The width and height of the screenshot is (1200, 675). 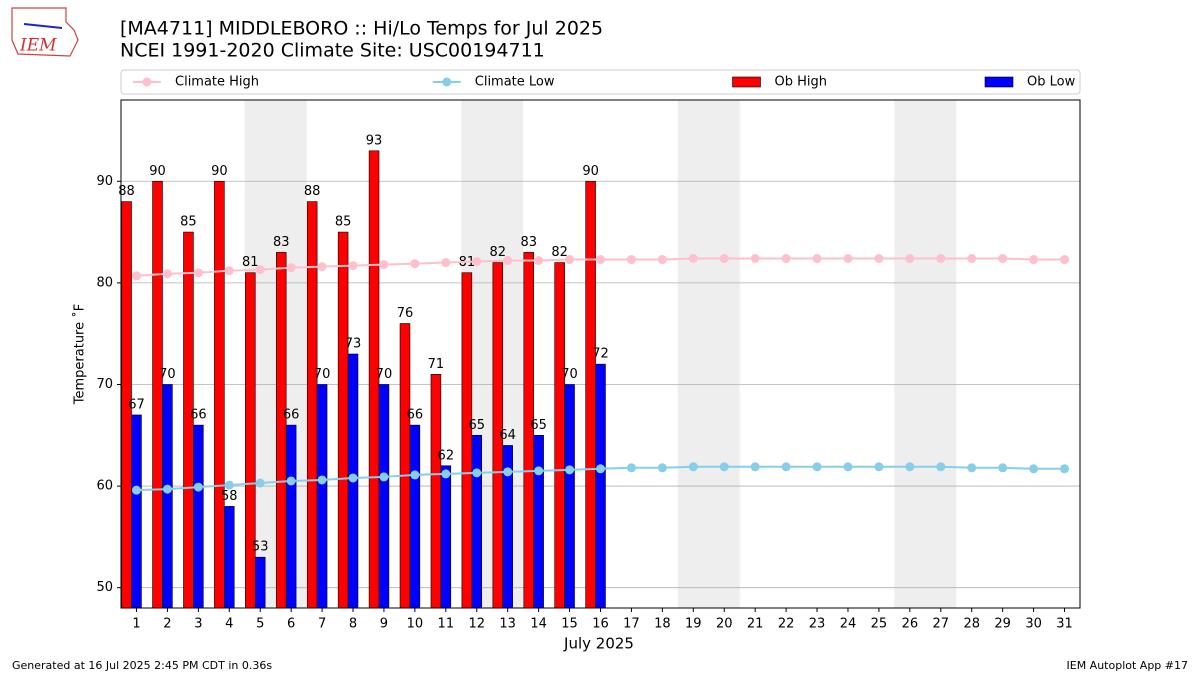 I want to click on legend-box, so click(x=600, y=82).